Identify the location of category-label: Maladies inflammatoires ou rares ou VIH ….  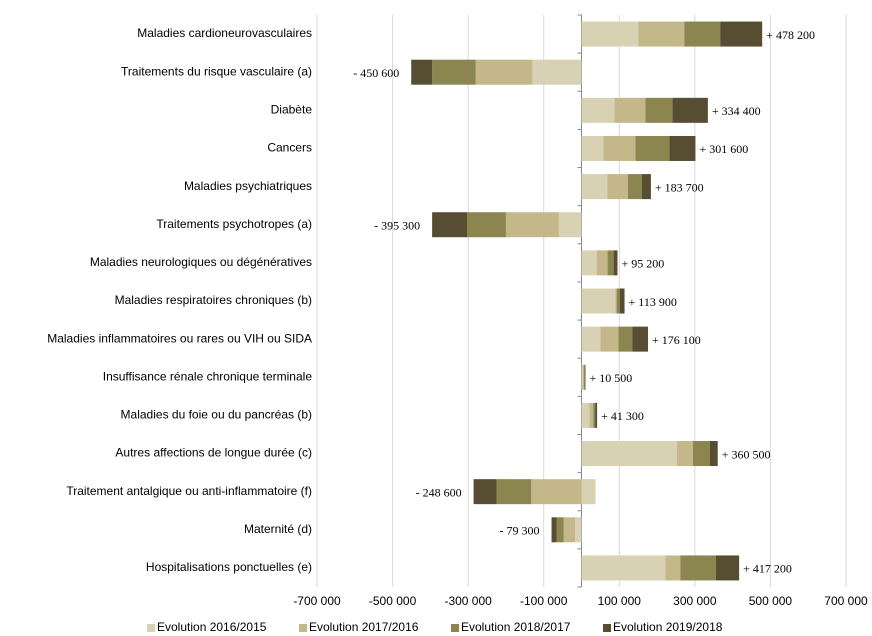
(179, 338).